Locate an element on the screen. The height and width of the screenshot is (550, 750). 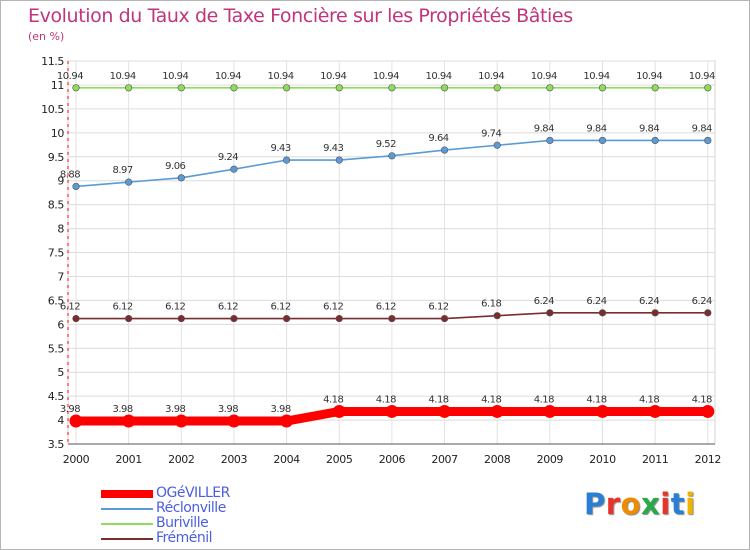
legend-label-reclonville: Réclonville is located at coordinates (191, 508).